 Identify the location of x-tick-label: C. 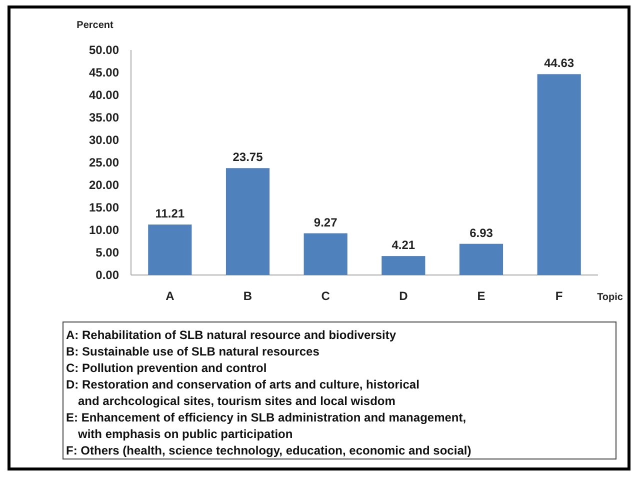
(325, 296).